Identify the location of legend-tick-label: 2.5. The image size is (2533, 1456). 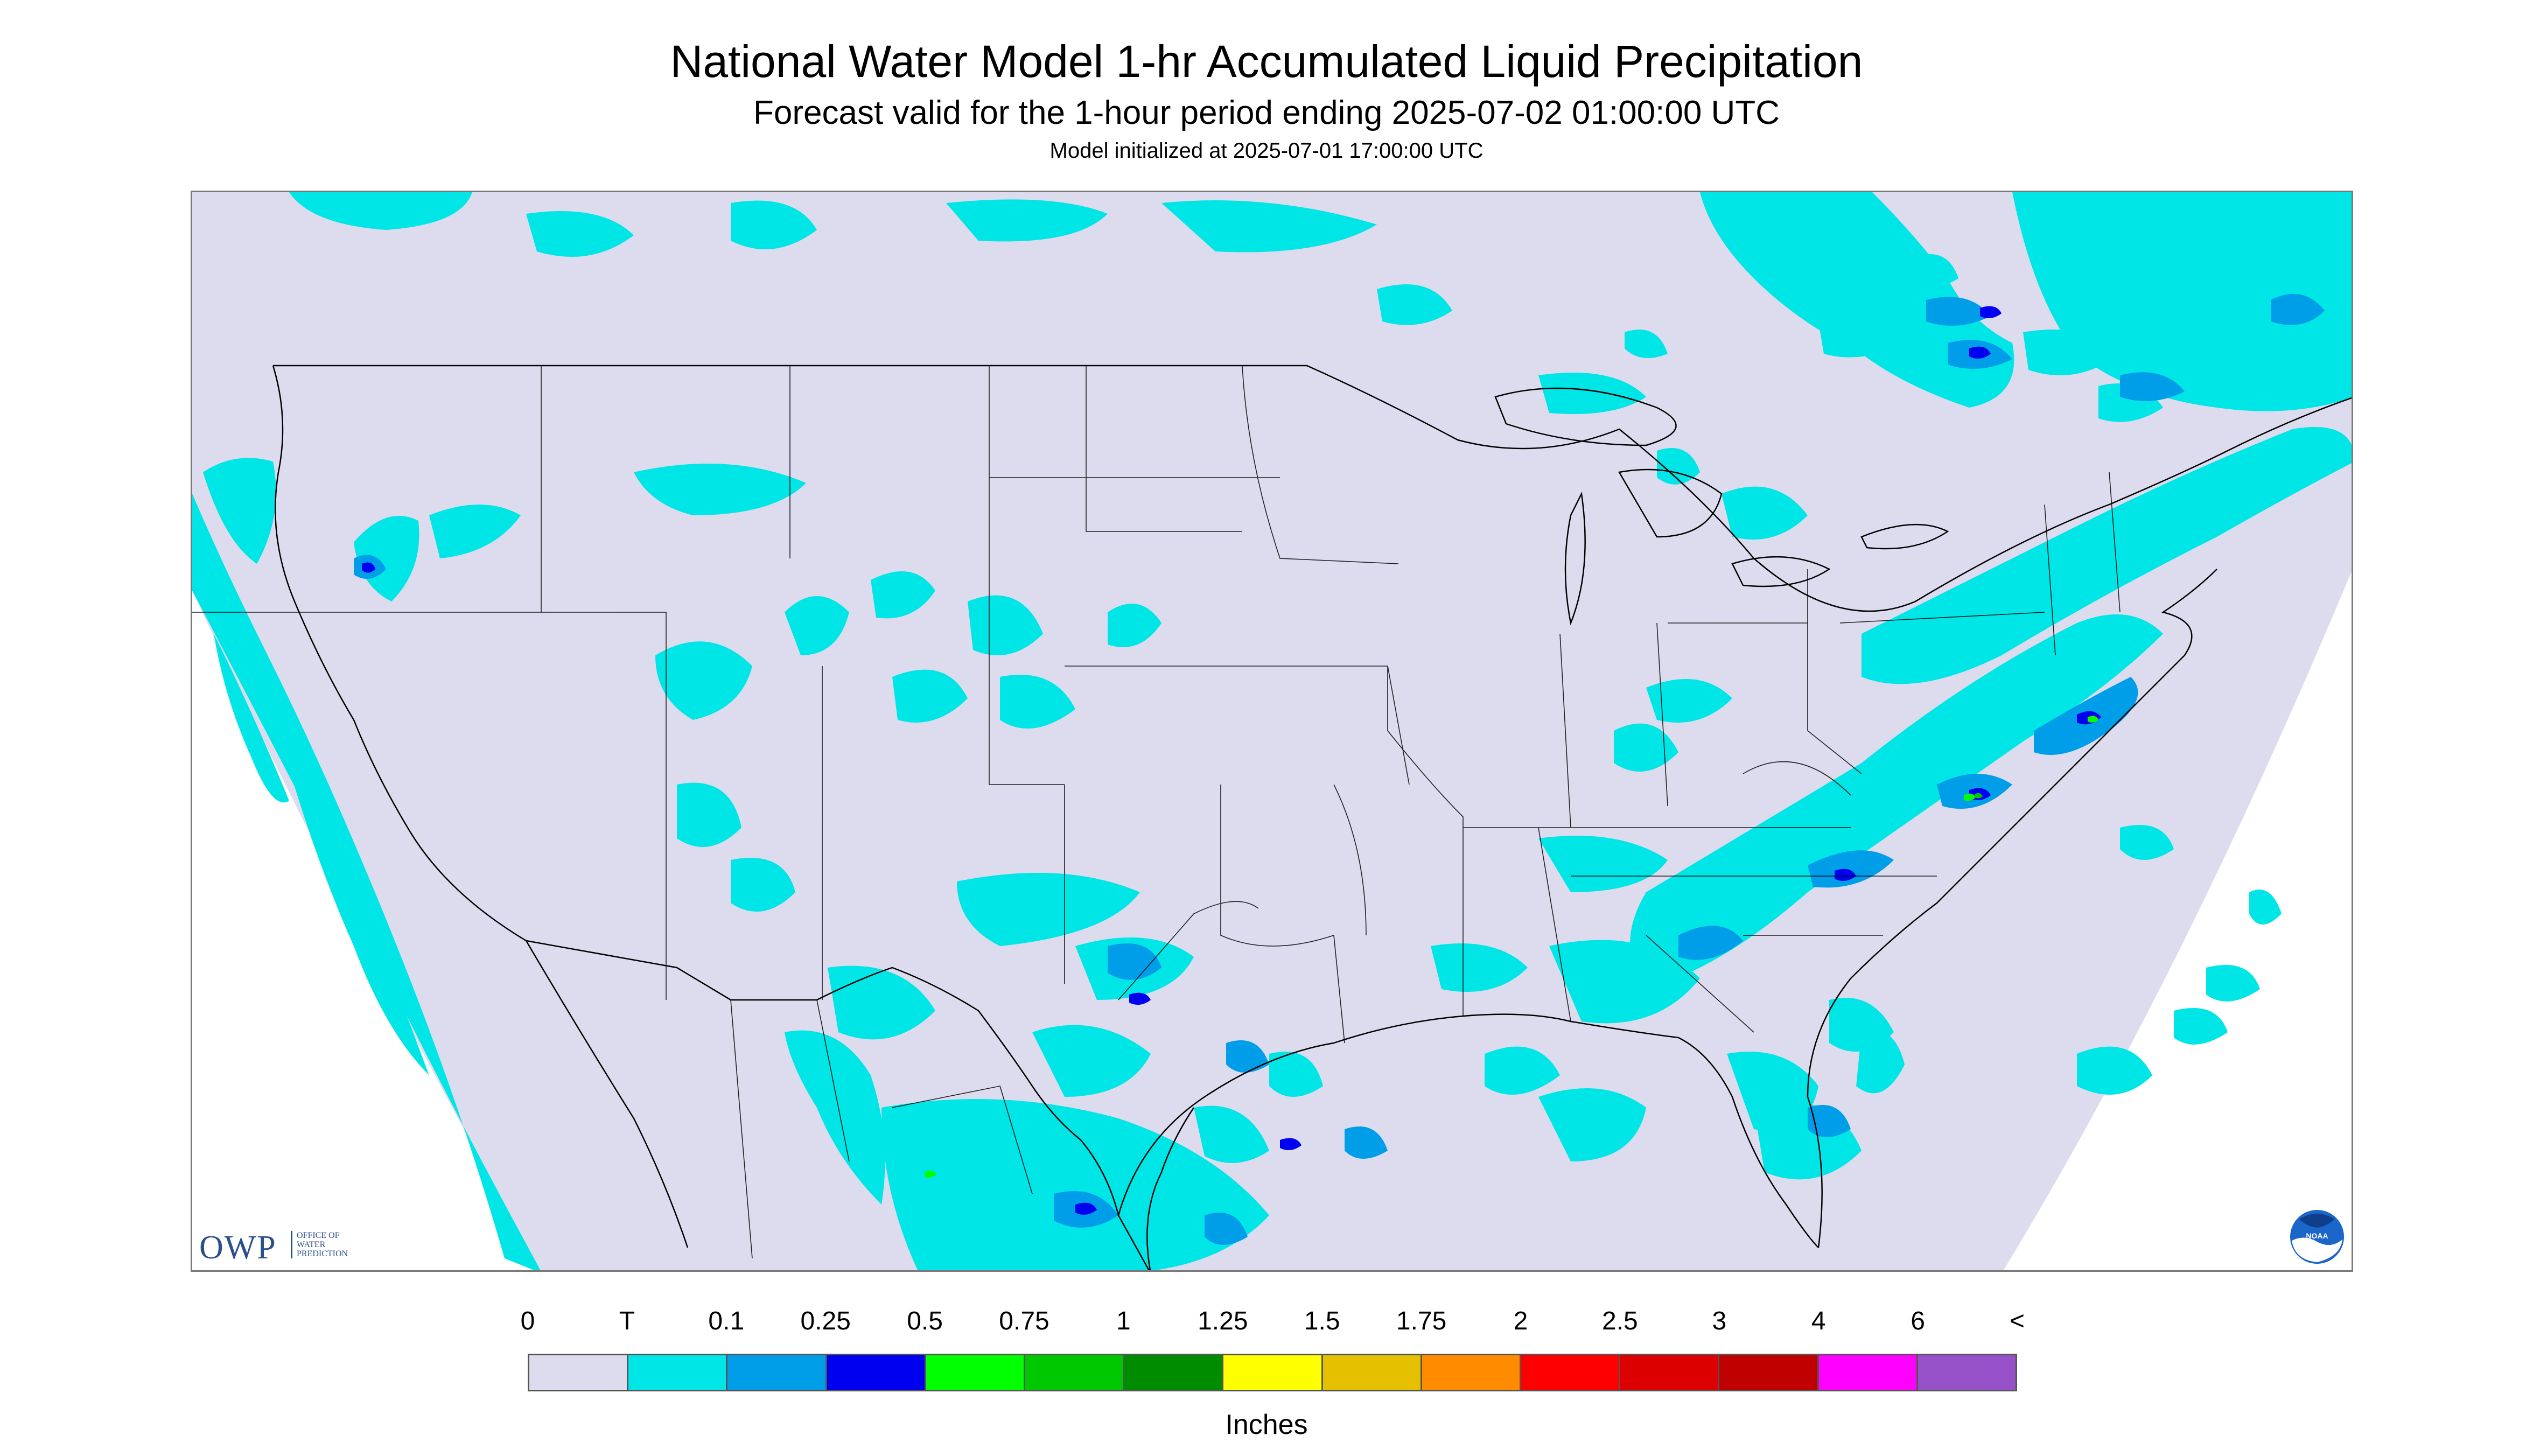
(1620, 1321).